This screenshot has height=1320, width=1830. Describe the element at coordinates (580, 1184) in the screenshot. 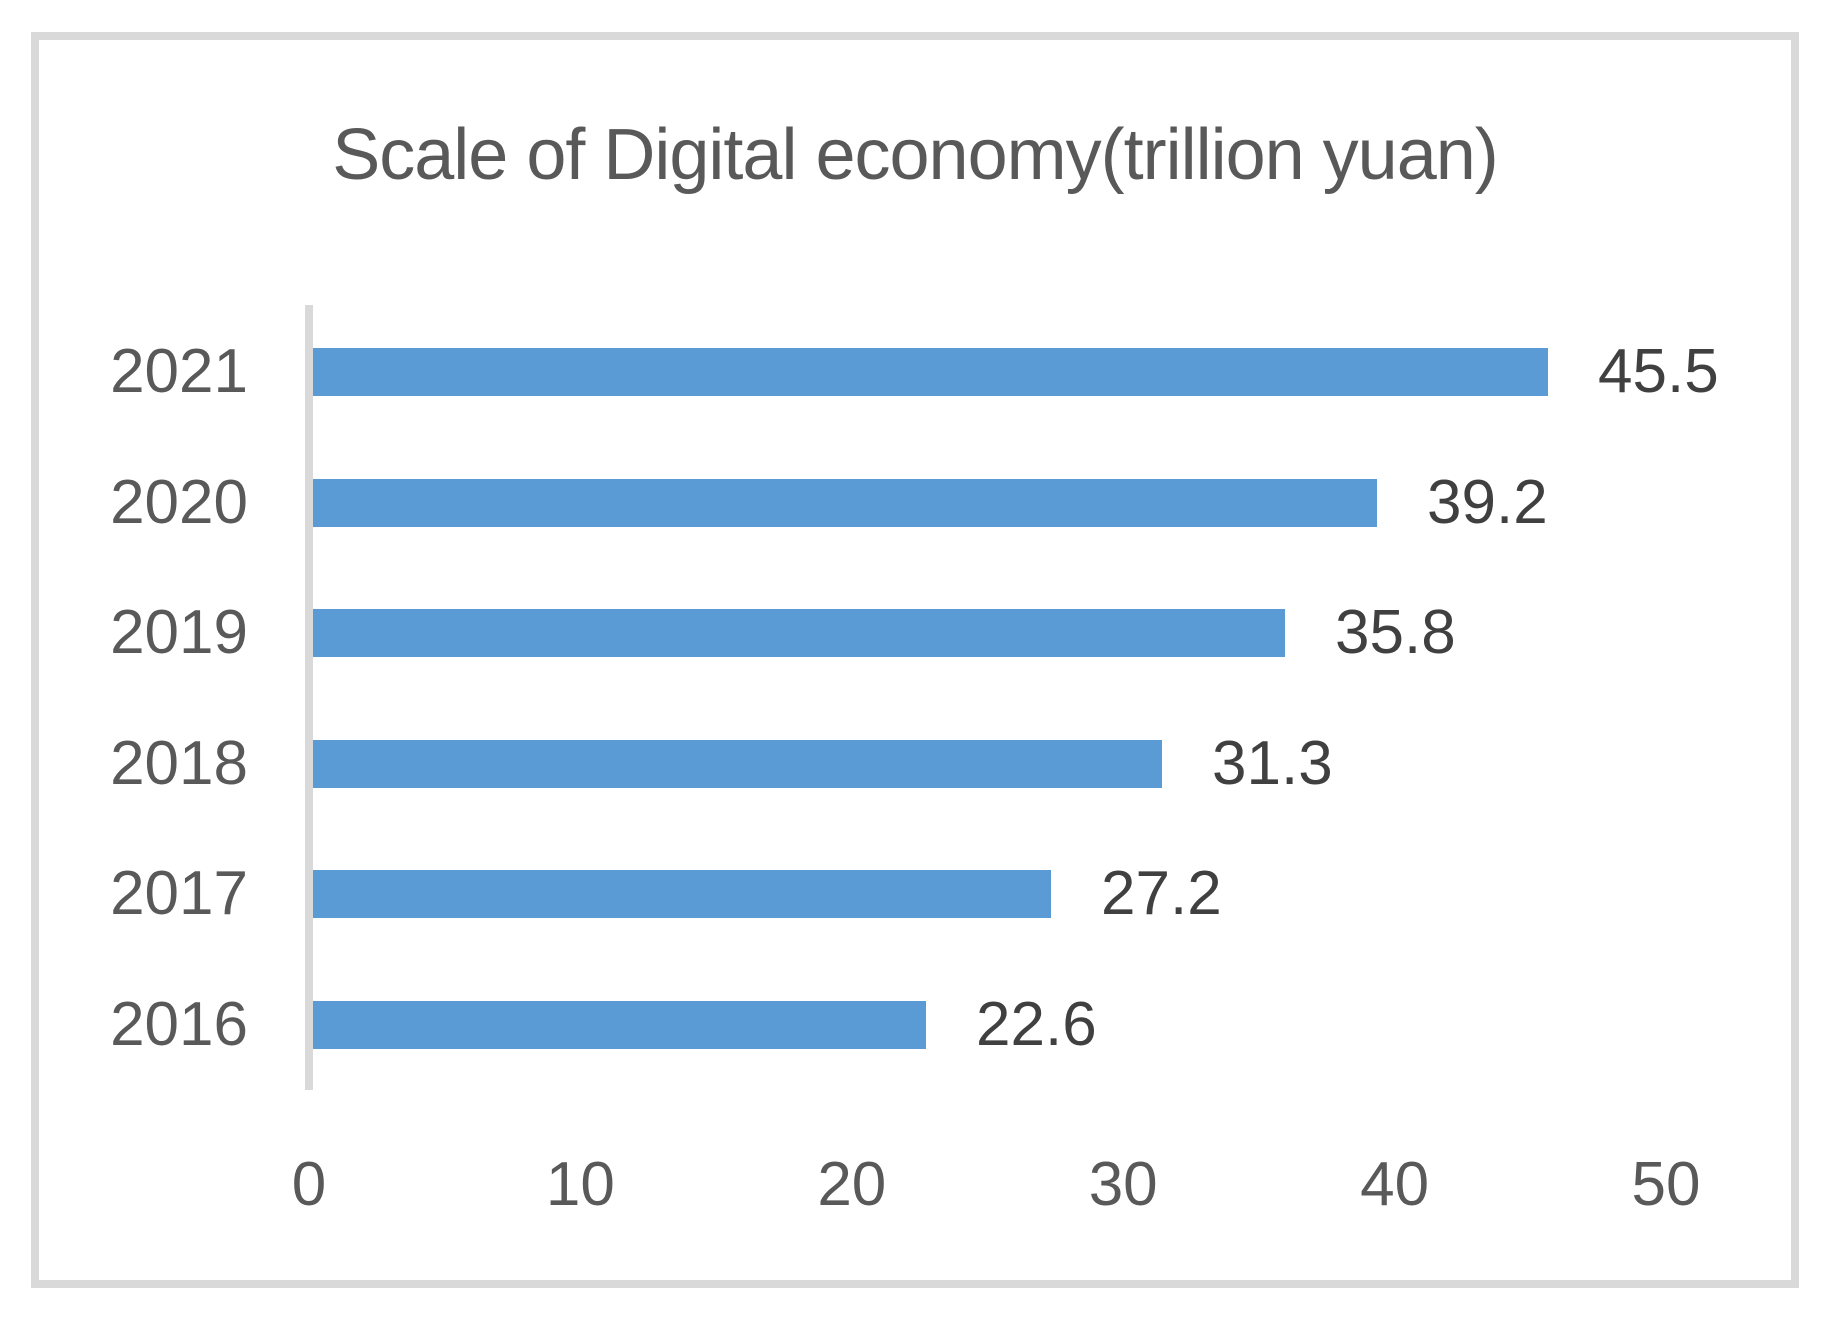

I see `x-axis-tick-label: 10` at that location.